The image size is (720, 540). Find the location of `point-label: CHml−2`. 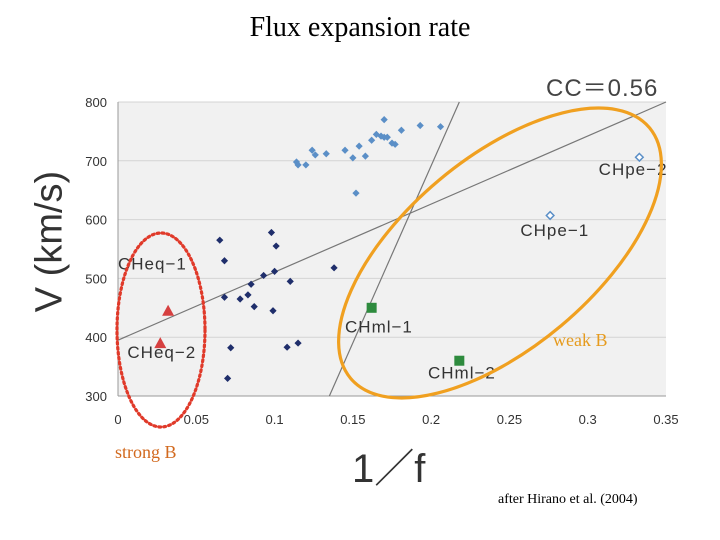

point-label: CHml−2 is located at coordinates (462, 372).